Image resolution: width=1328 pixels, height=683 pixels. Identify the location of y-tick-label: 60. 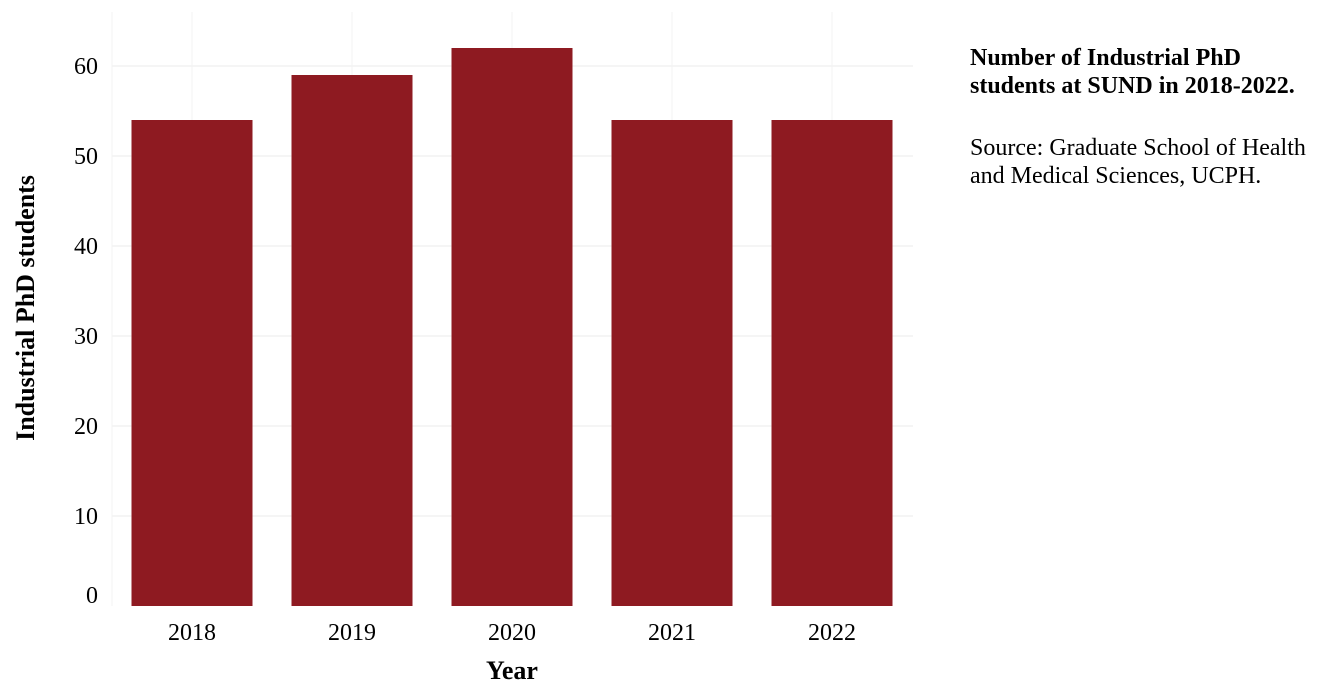
(86, 67).